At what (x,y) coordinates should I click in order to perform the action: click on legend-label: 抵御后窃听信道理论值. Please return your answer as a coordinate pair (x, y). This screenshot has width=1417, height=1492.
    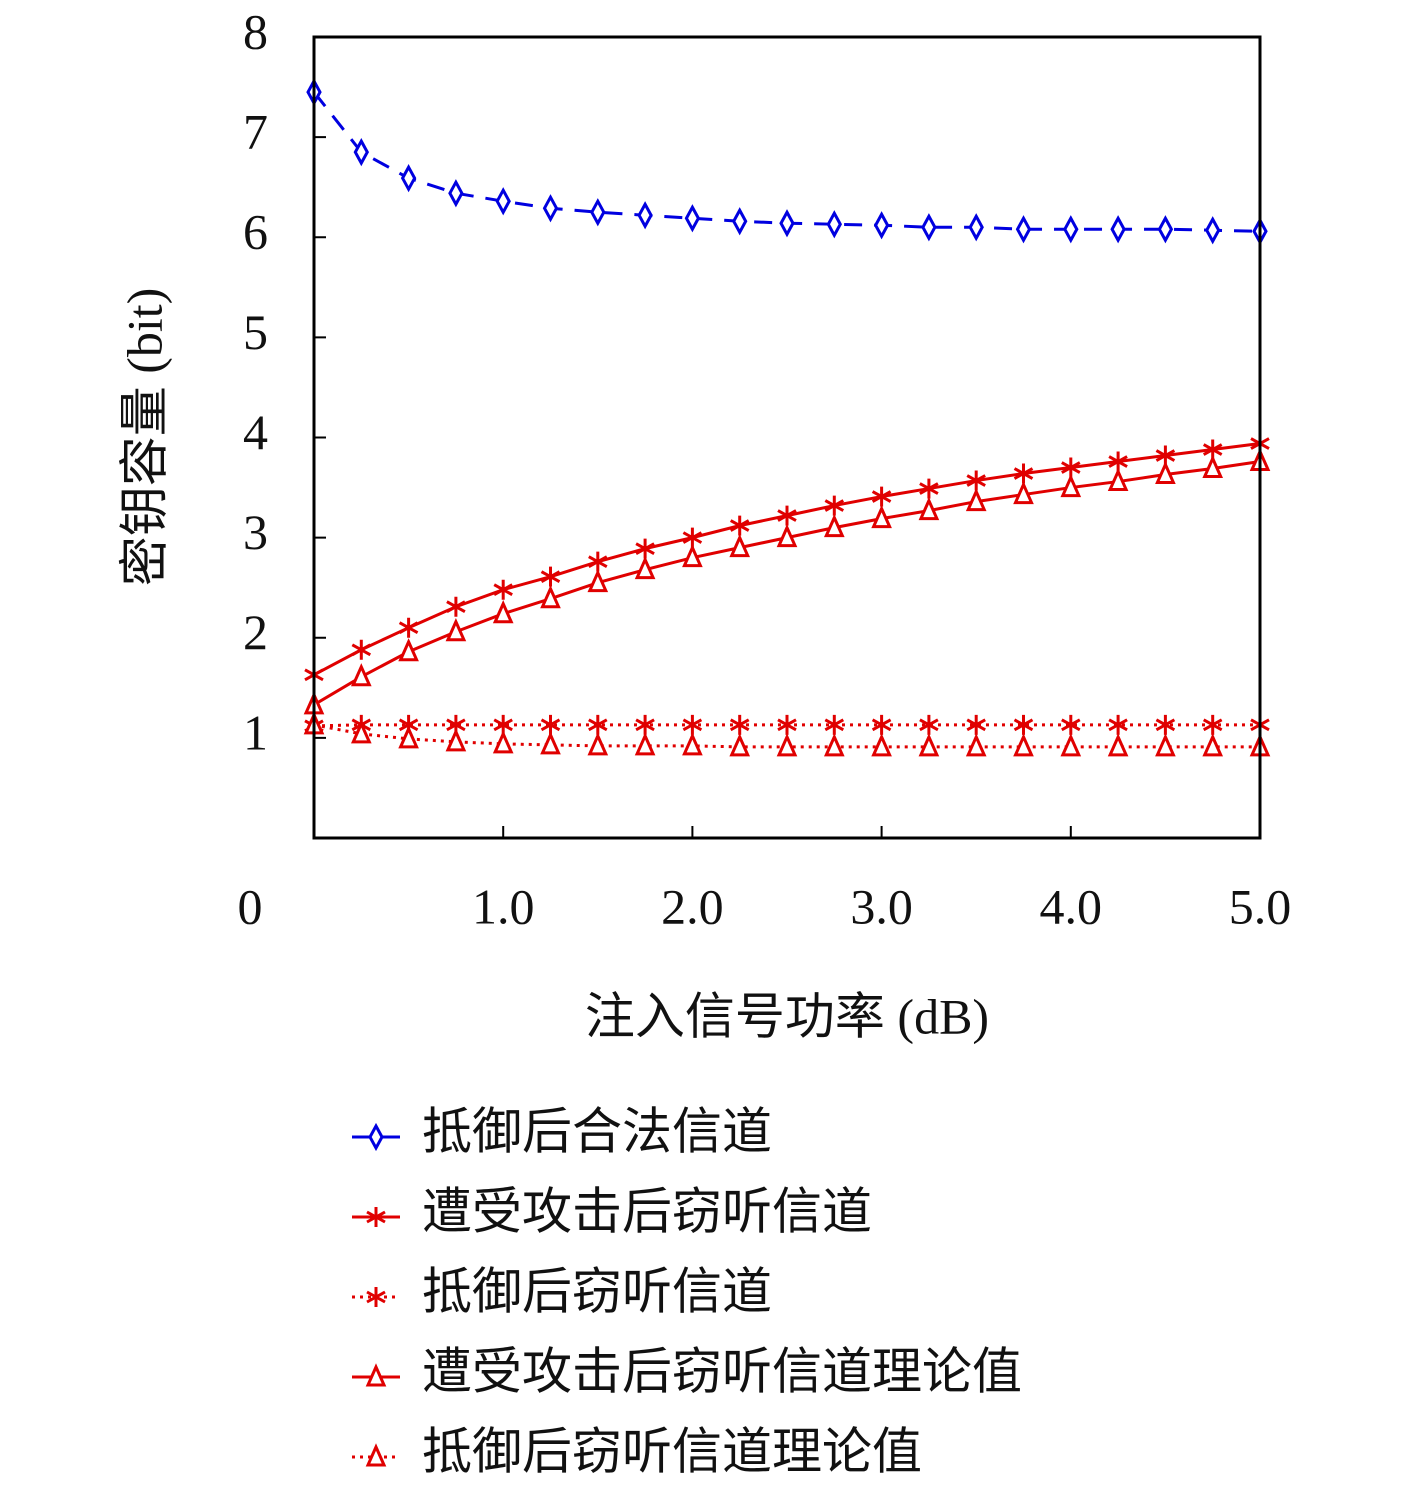
    Looking at the image, I should click on (672, 1451).